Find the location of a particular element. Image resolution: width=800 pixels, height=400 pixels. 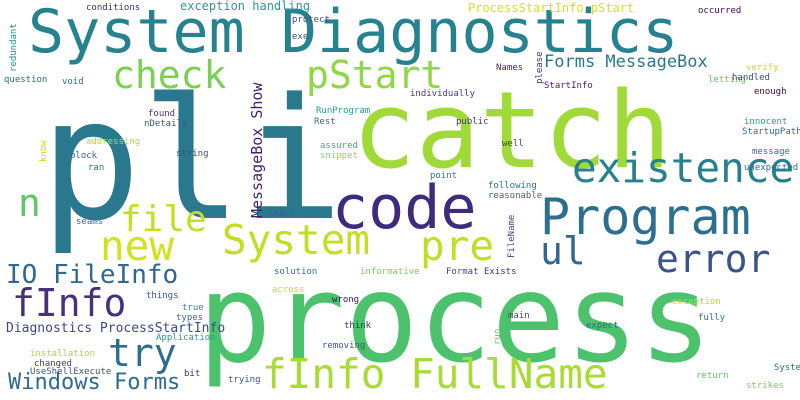

word-n: n is located at coordinates (29, 203).